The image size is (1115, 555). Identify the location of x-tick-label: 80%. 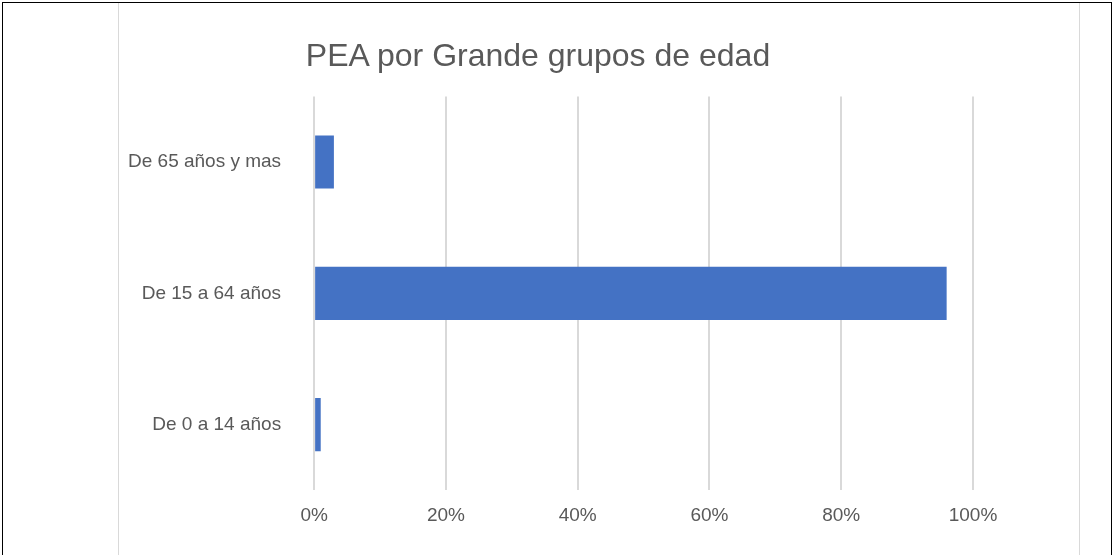
(841, 514).